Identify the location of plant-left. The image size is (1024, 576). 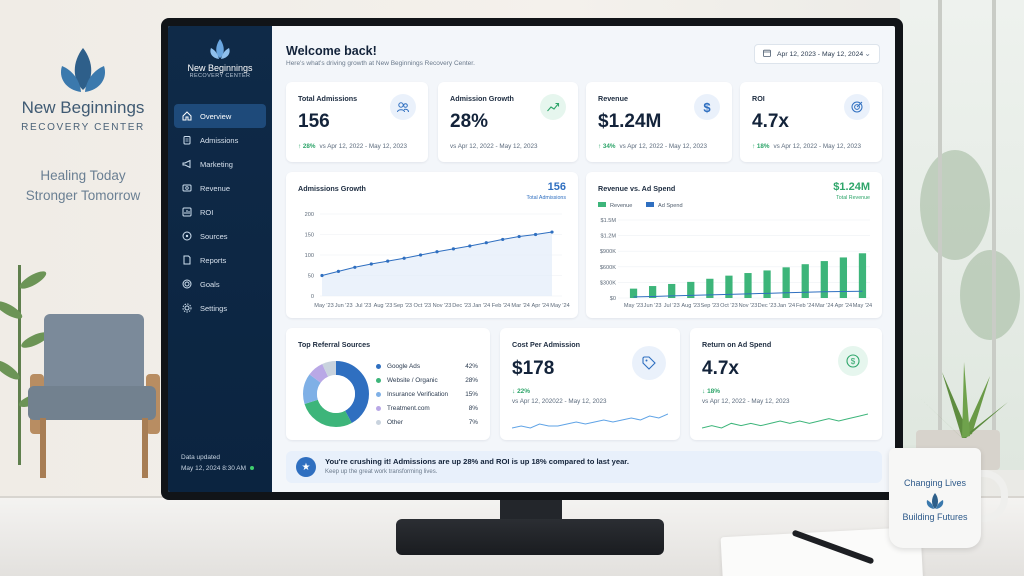
(30, 355).